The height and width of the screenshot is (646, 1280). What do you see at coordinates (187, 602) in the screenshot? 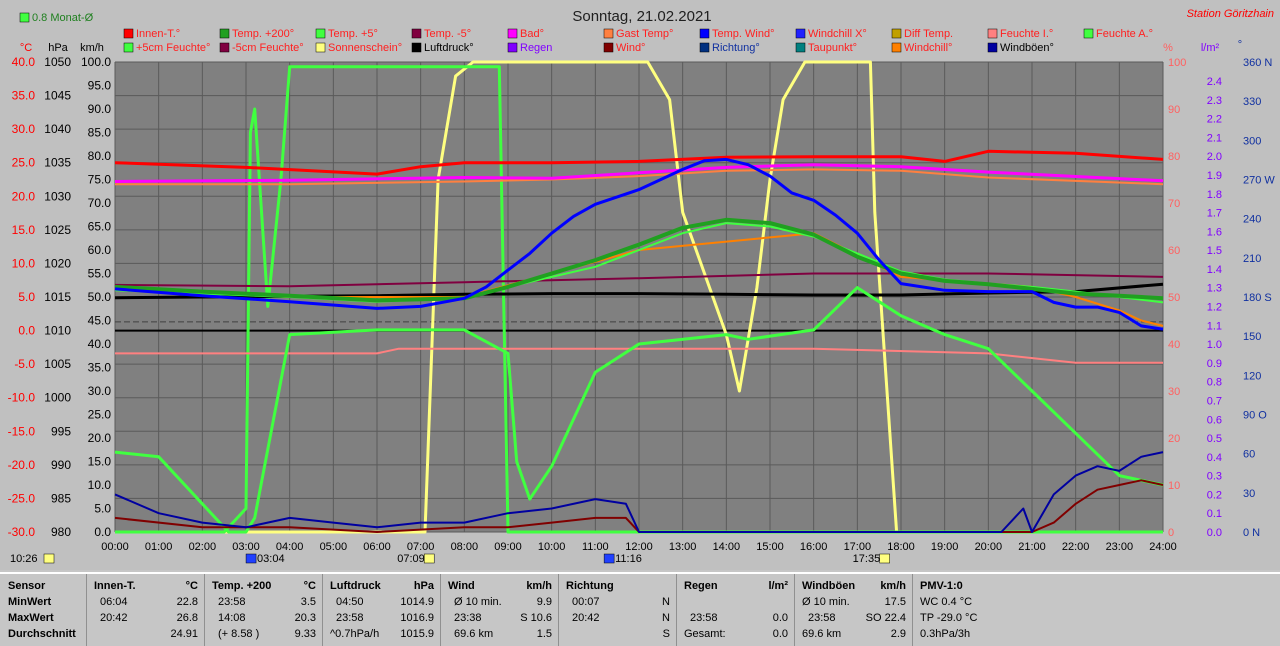
I see `innen-min-value: 22.8` at bounding box center [187, 602].